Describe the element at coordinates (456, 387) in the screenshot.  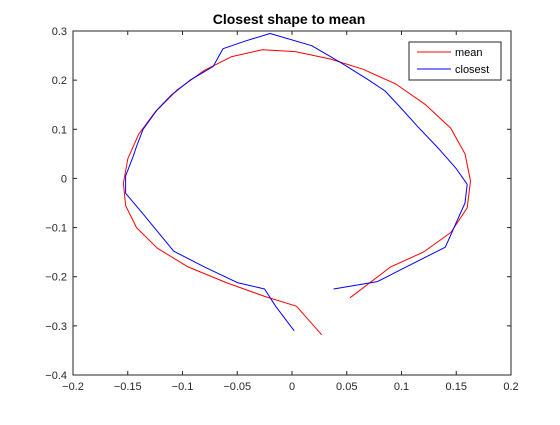
I see `x-tick-label: 0.15` at that location.